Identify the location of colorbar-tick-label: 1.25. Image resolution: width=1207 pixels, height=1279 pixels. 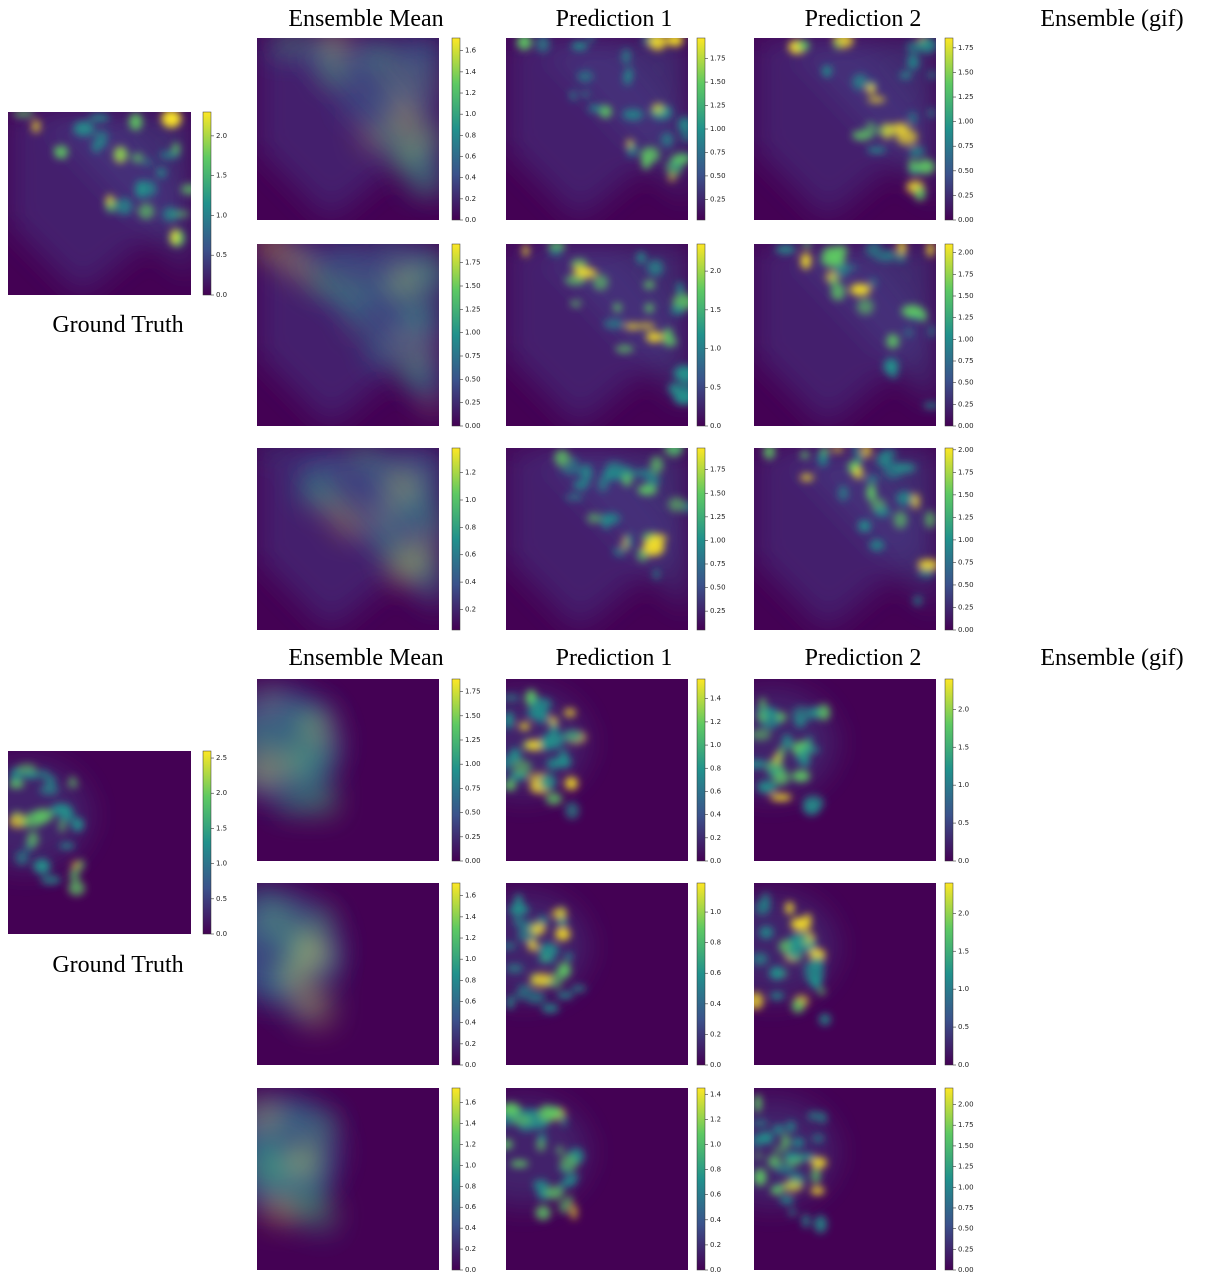
(966, 1167).